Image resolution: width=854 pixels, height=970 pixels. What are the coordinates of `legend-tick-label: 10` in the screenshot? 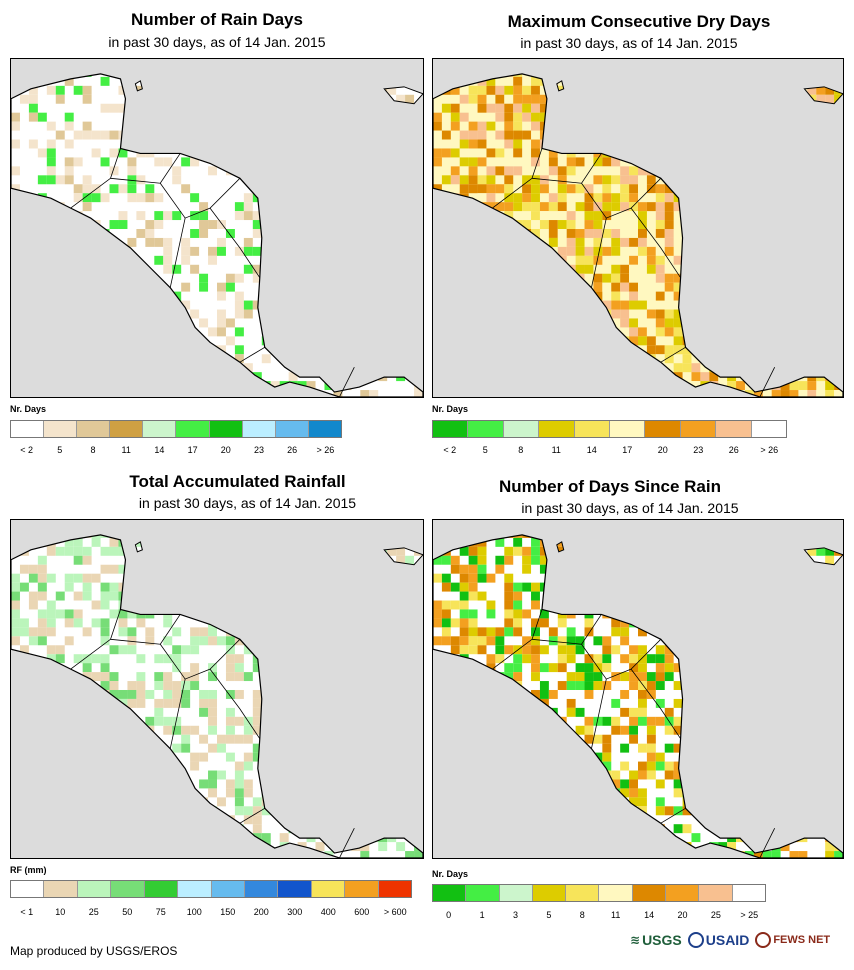 It's located at (60, 912).